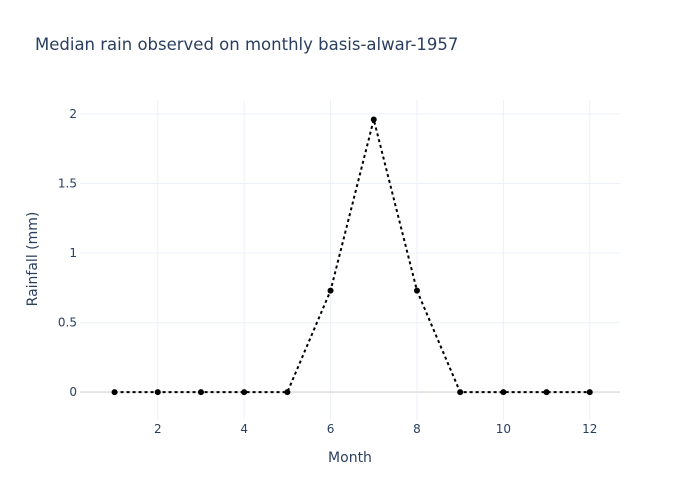 This screenshot has width=700, height=500. What do you see at coordinates (589, 429) in the screenshot?
I see `x-tick-label: 12` at bounding box center [589, 429].